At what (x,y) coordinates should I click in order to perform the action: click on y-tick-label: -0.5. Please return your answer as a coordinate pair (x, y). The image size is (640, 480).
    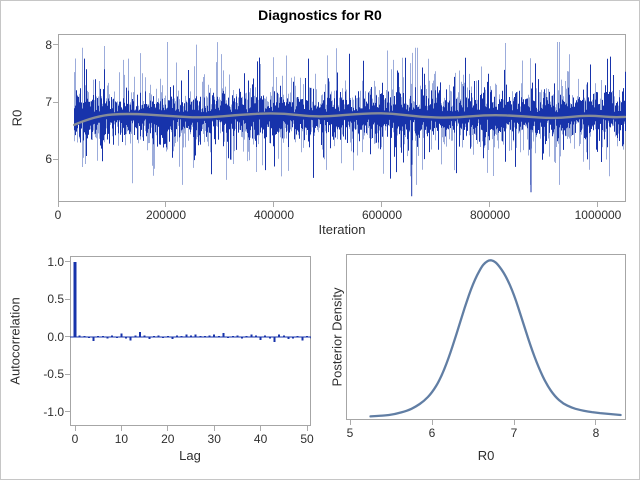
    Looking at the image, I should click on (53, 374).